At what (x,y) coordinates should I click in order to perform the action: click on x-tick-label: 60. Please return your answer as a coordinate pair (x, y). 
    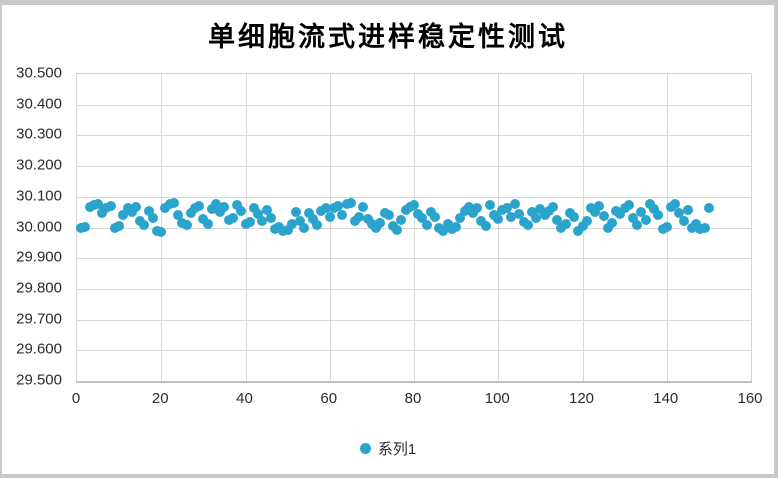
    Looking at the image, I should click on (329, 398).